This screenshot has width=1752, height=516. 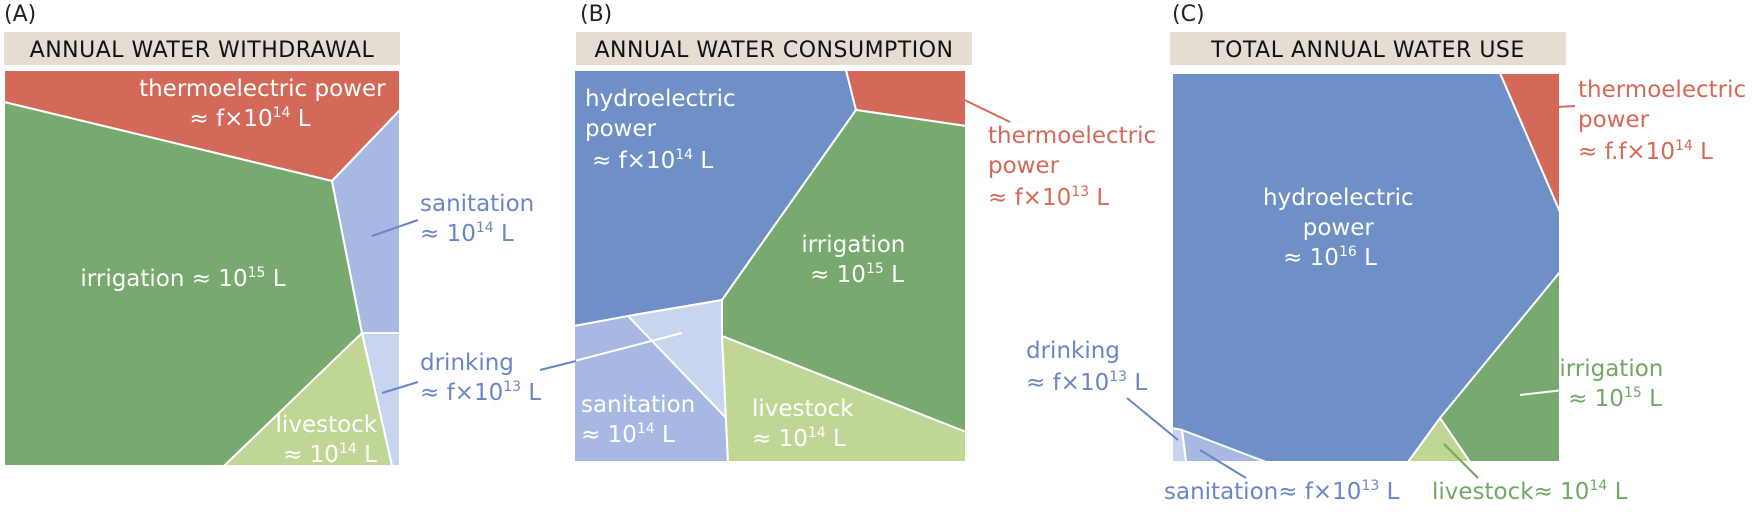 What do you see at coordinates (1075, 167) in the screenshot?
I see `panel-b-thermoelectric-label: thermoelectric power ≈ f×1013 L` at bounding box center [1075, 167].